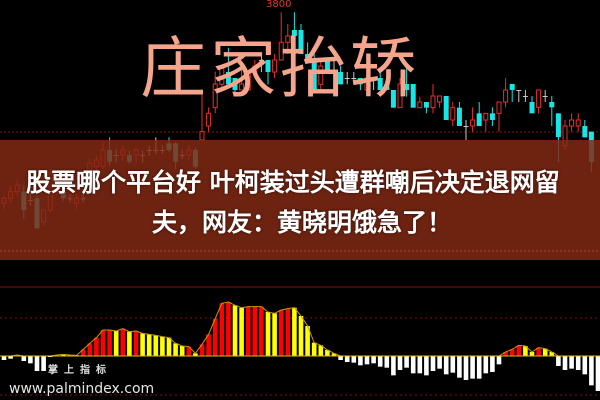 This screenshot has height=400, width=600. Describe the element at coordinates (279, 5) in the screenshot. I see `peak-price-label: 3800` at that location.